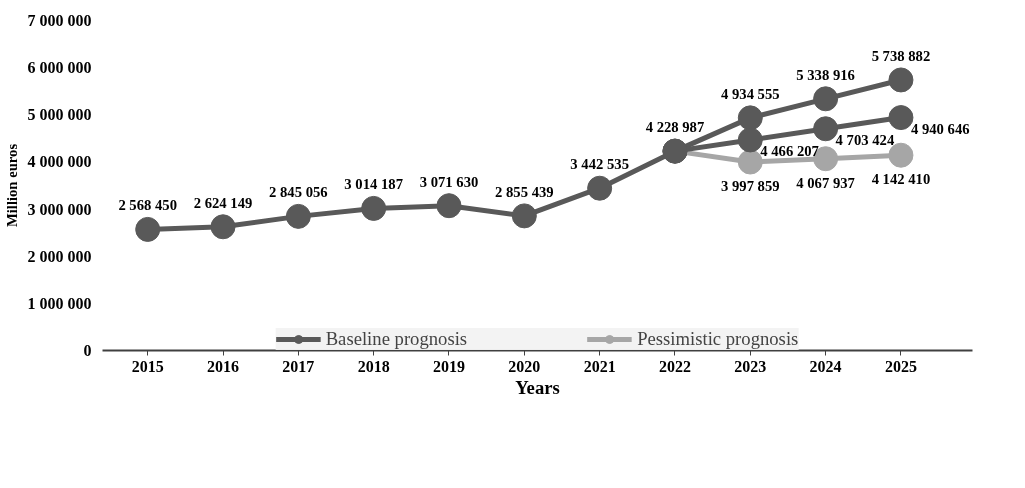  I want to click on y-tick-label: 5 000 000, so click(59, 115).